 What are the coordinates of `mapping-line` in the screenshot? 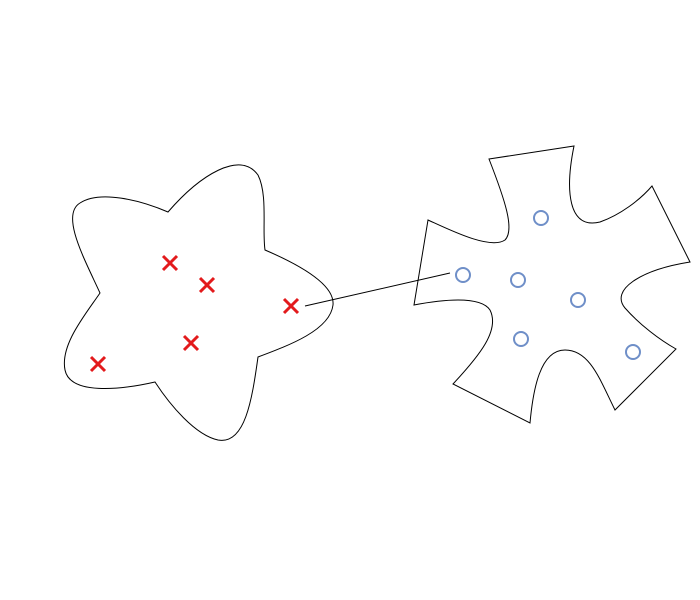 It's located at (377, 289).